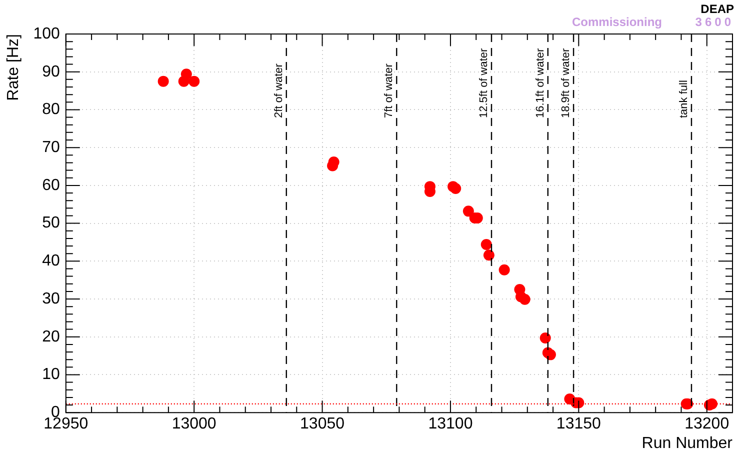 Image resolution: width=738 pixels, height=457 pixels. I want to click on x-tick-label: 13150, so click(579, 424).